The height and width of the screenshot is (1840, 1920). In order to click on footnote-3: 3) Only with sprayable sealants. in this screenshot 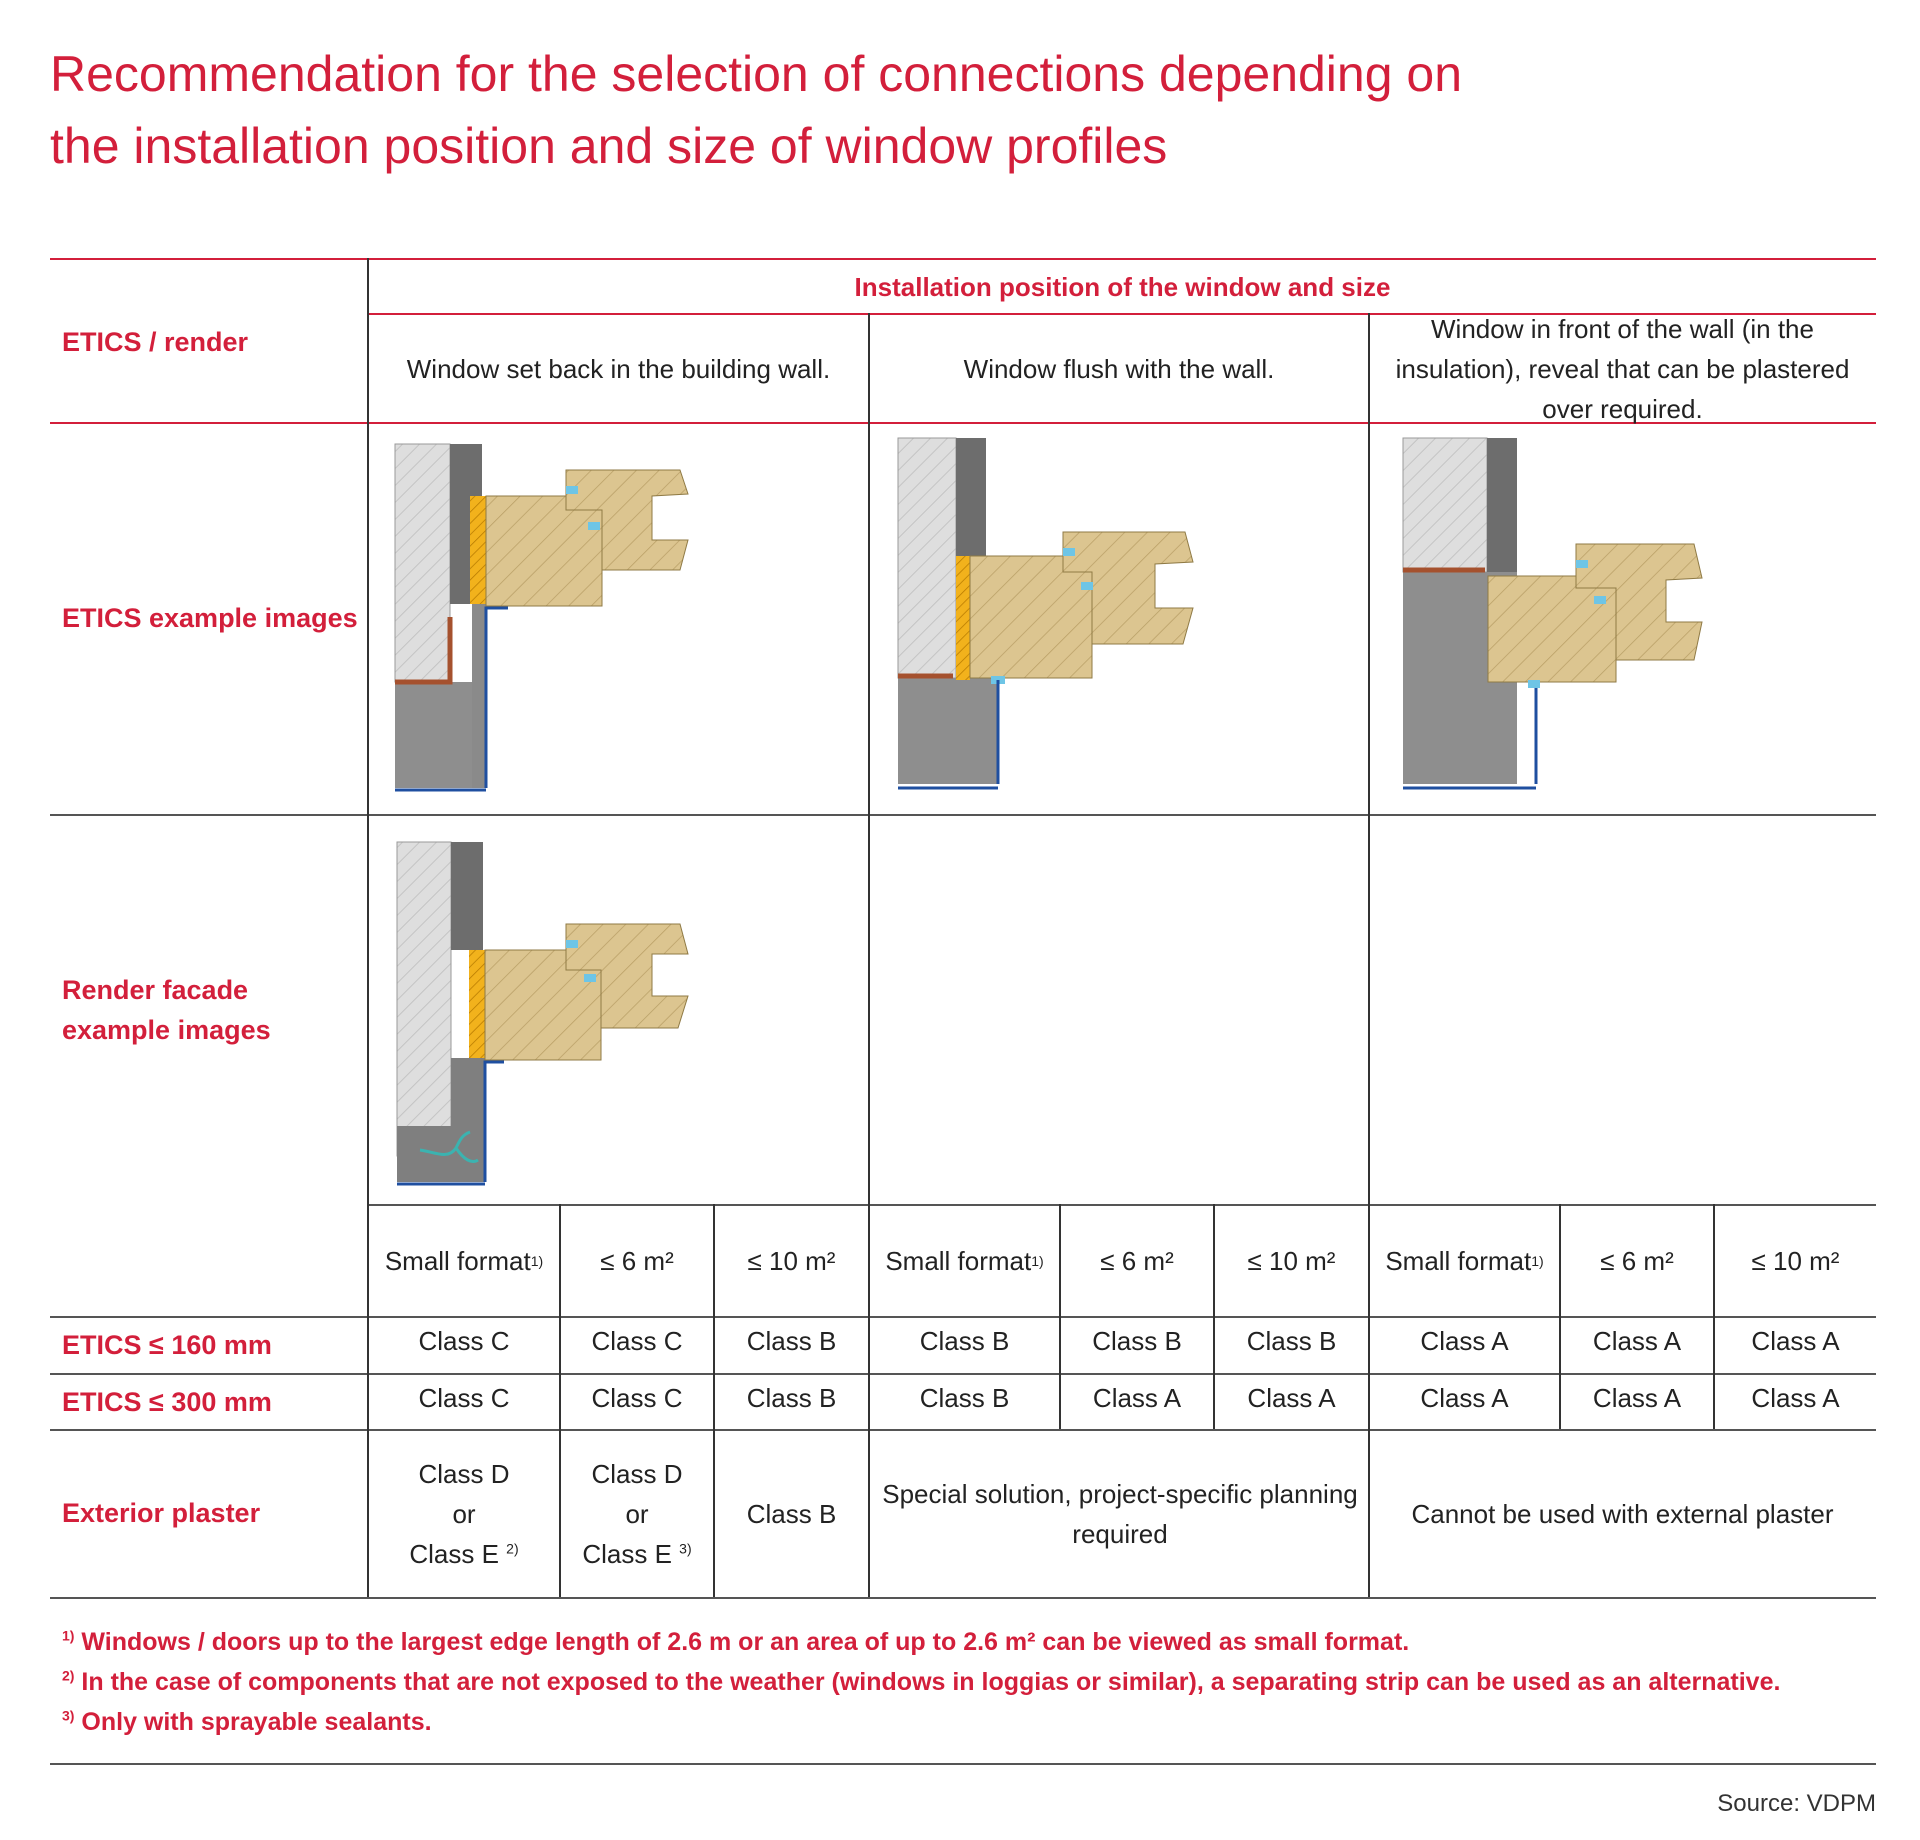, I will do `click(247, 1722)`.